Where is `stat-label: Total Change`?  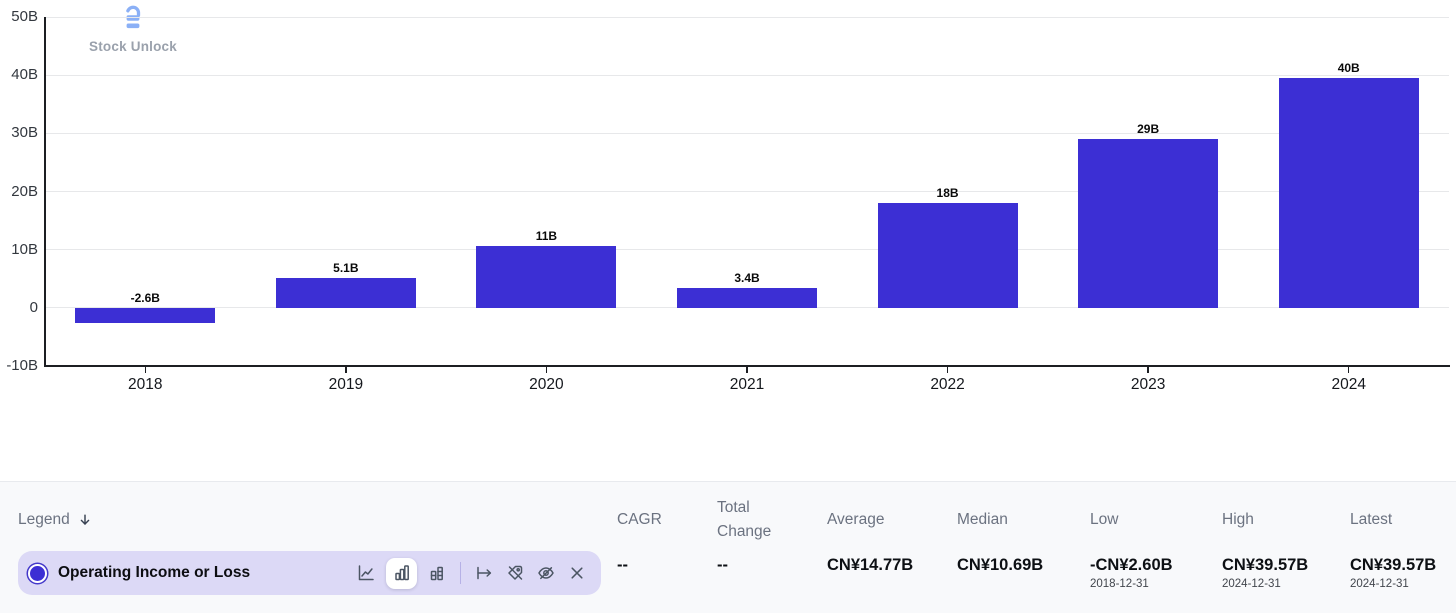 stat-label: Total Change is located at coordinates (744, 520).